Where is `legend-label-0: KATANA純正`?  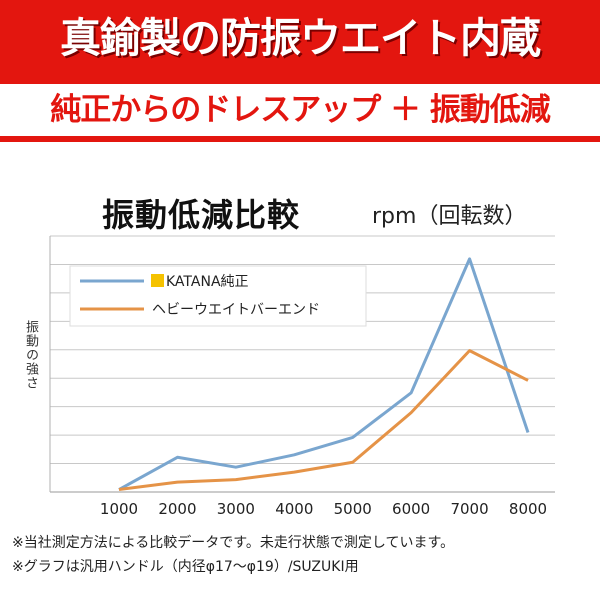 legend-label-0: KATANA純正 is located at coordinates (207, 282).